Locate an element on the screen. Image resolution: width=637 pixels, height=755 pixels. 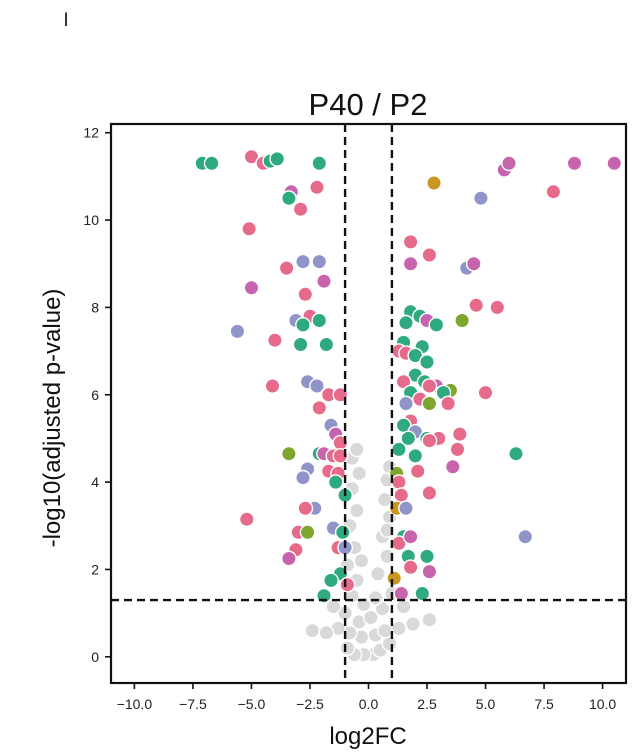
y-tick-label: 10 is located at coordinates (91, 220).